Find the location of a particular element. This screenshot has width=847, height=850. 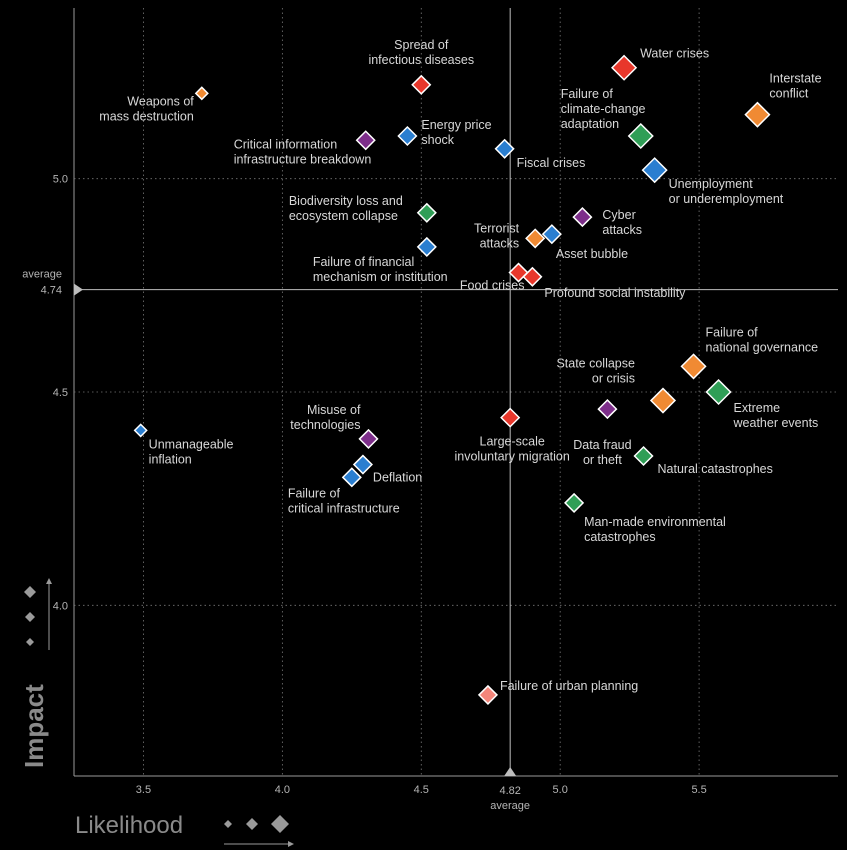

risk-point-label: Data fraud or theft is located at coordinates (602, 452).